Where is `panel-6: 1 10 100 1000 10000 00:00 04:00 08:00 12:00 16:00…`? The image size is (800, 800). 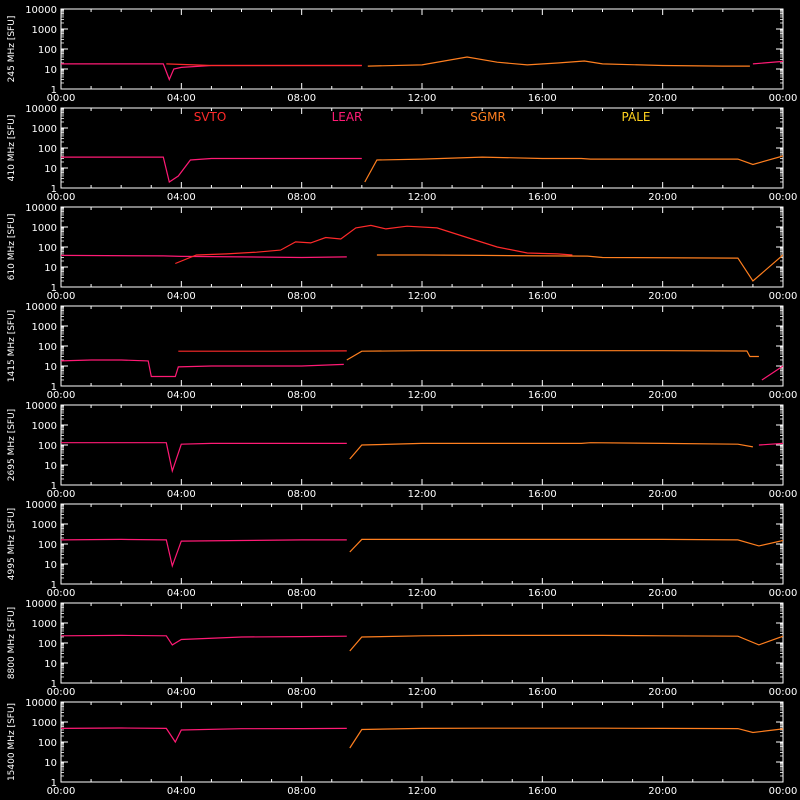
panel-6: 1 10 100 1000 10000 00:00 04:00 08:00 12:00 16:00… is located at coordinates (402, 549).